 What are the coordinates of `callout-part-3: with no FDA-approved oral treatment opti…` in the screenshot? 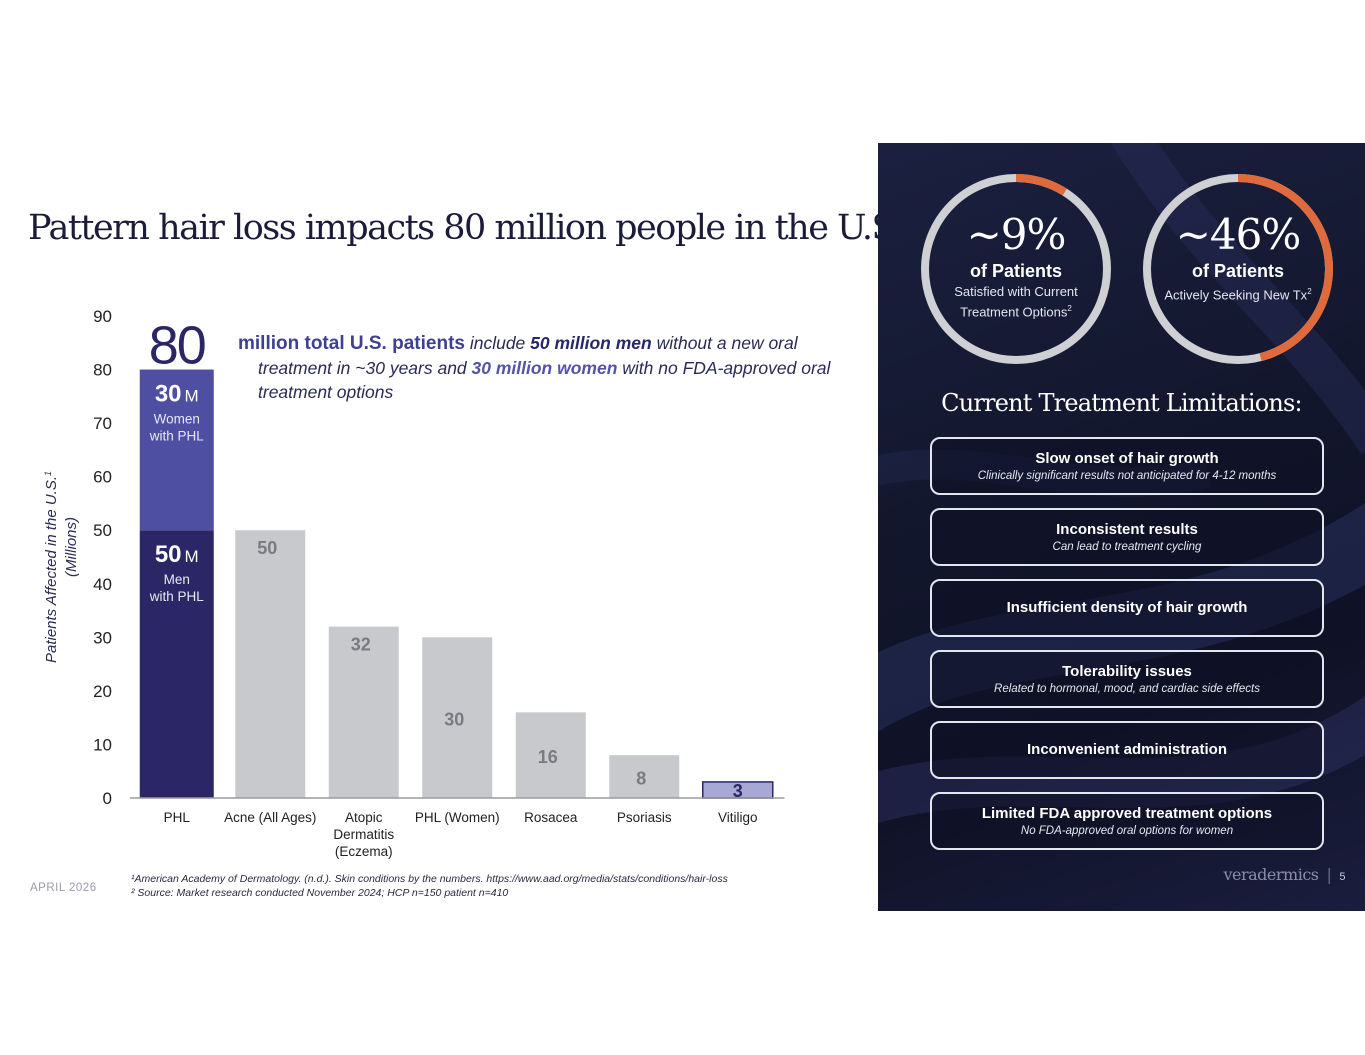 It's located at (544, 380).